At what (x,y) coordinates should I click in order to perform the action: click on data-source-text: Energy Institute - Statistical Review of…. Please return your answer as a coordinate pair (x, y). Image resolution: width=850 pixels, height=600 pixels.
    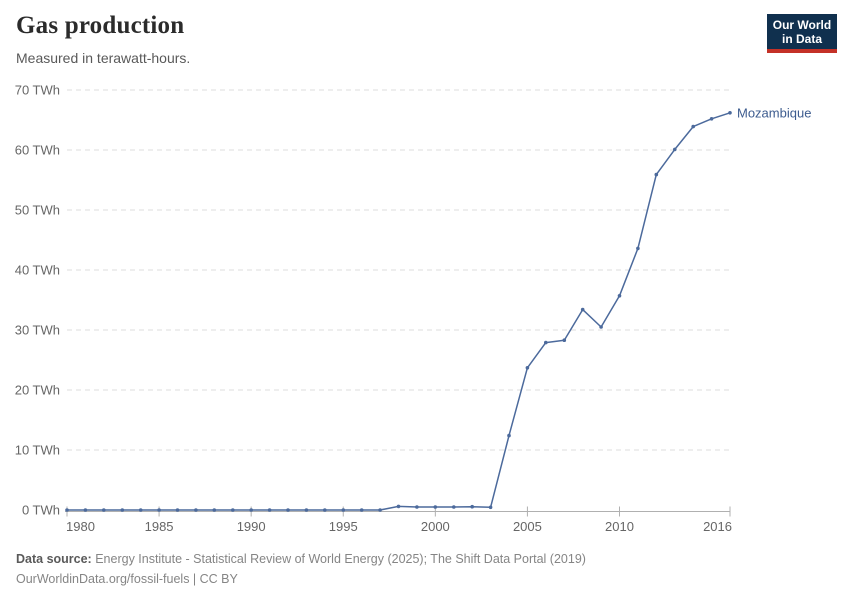
    Looking at the image, I should click on (338, 559).